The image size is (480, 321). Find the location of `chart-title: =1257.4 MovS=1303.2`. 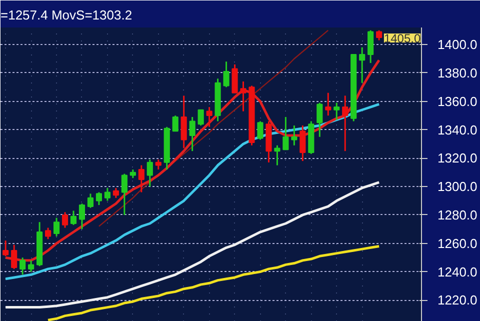

chart-title: =1257.4 MovS=1303.2 is located at coordinates (66, 15).